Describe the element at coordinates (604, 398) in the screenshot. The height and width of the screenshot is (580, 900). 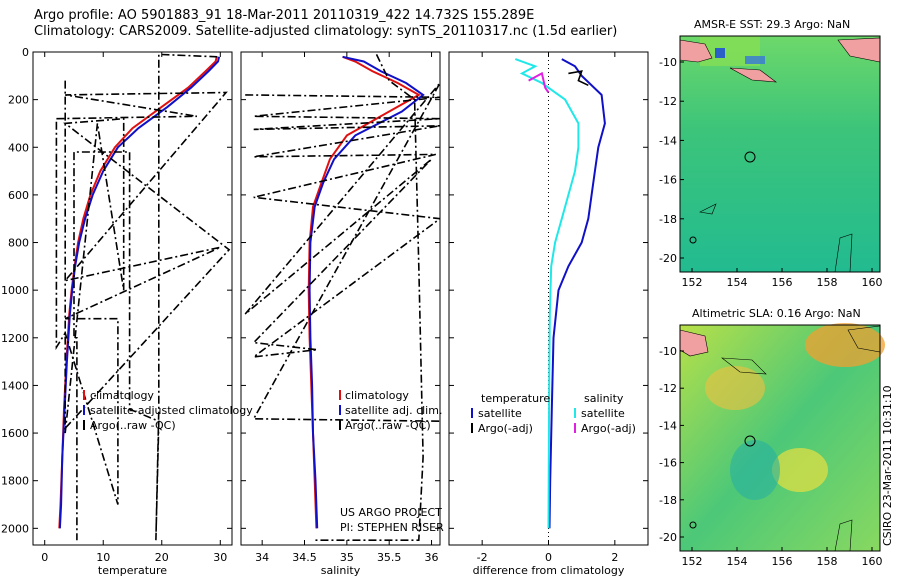
I see `legend-header-salinity: salinity` at that location.